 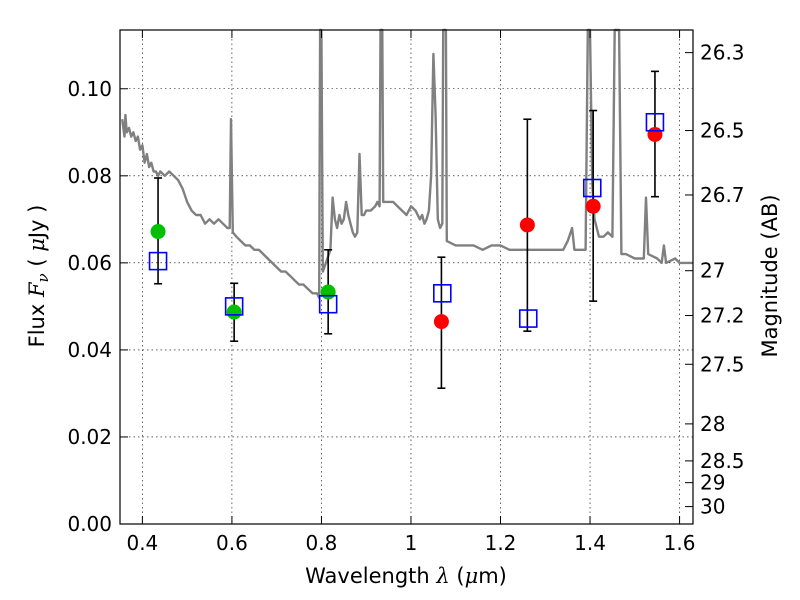 I want to click on y2-tick-label: 27, so click(x=712, y=271).